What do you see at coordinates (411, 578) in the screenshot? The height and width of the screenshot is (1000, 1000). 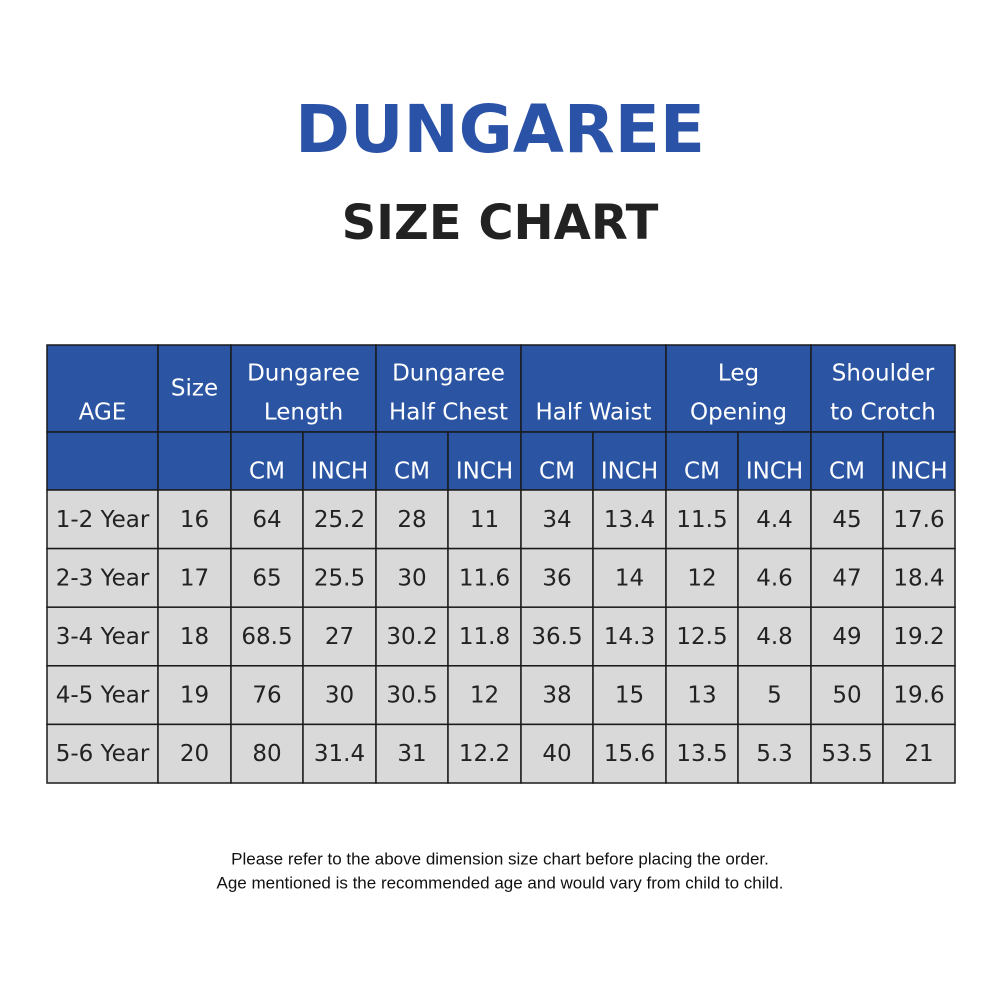 I see `cell-text: 30` at bounding box center [411, 578].